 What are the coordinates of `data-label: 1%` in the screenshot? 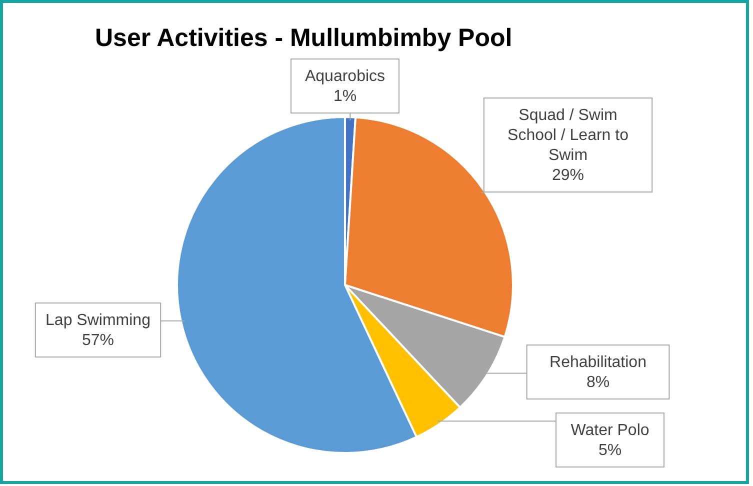 It's located at (345, 96).